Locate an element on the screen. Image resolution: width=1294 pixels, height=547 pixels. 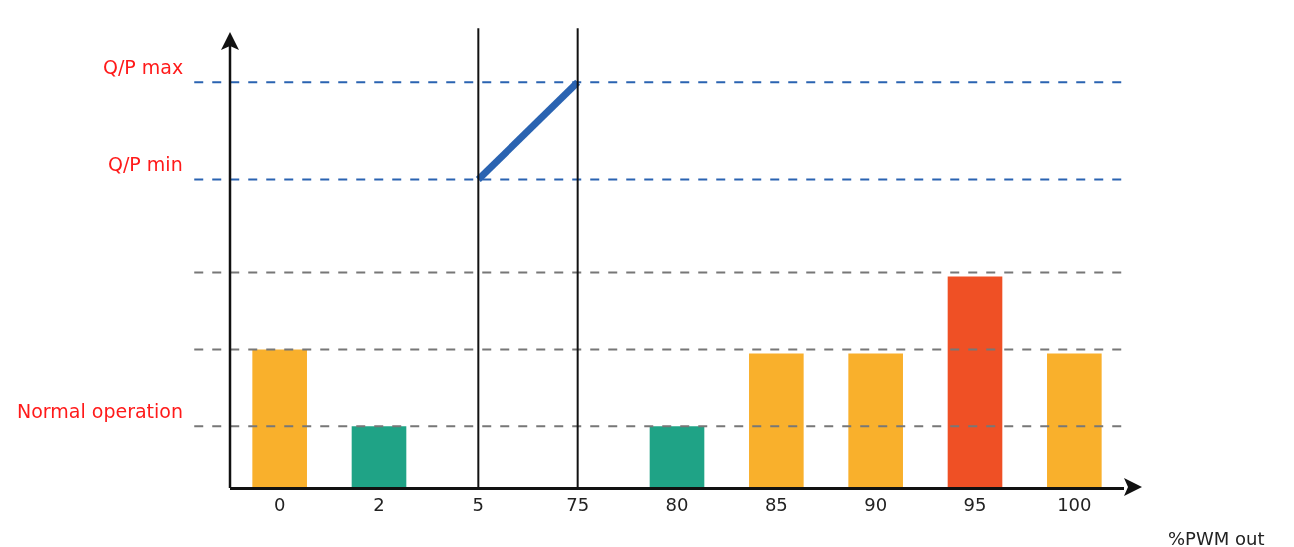
x-tick-label: 95 is located at coordinates (975, 505).